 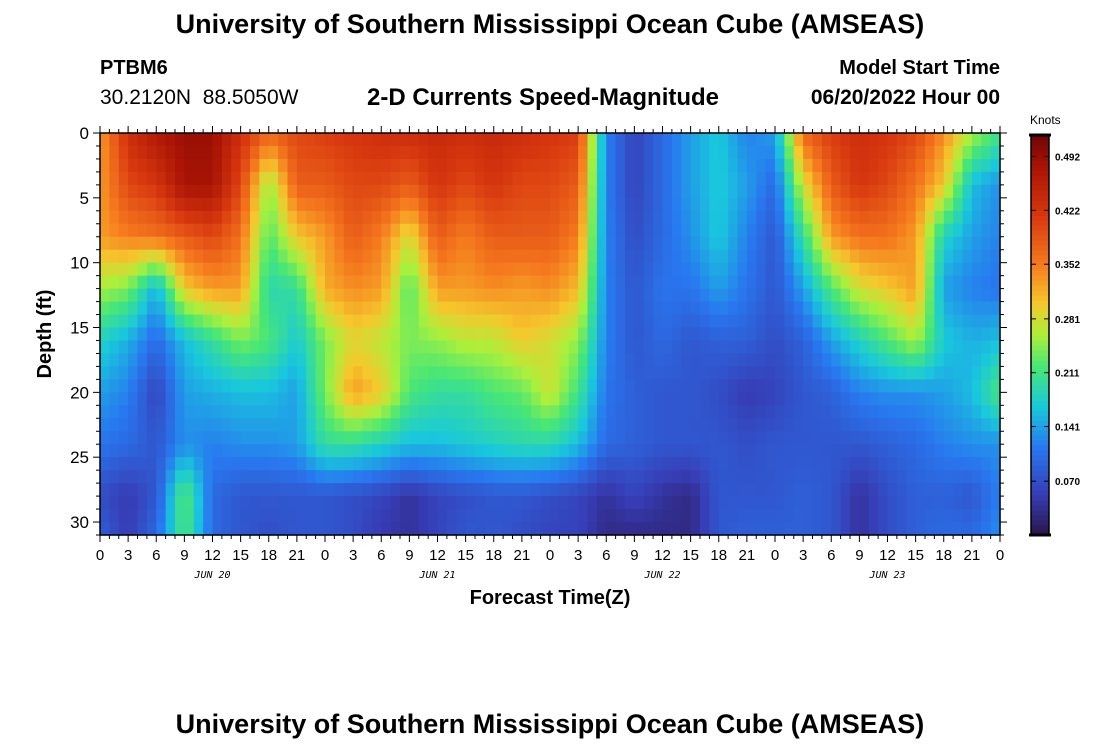 I want to click on colorbar-tick-label: 0.281, so click(x=1067, y=320).